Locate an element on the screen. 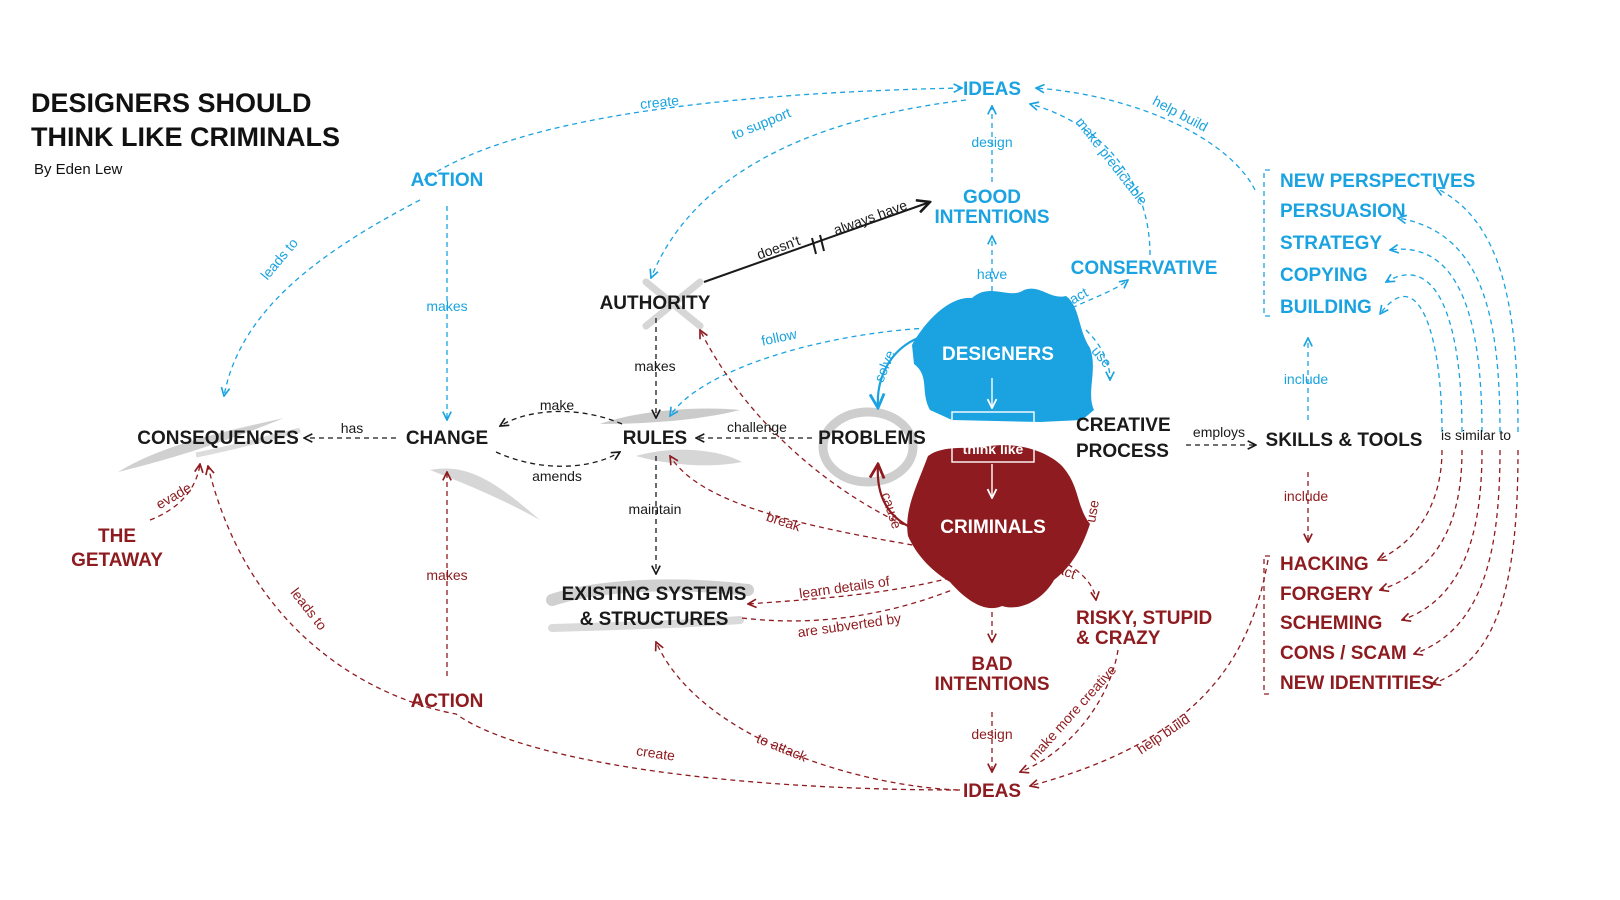 The image size is (1620, 900). edge-label-makes-mid: makes is located at coordinates (654, 366).